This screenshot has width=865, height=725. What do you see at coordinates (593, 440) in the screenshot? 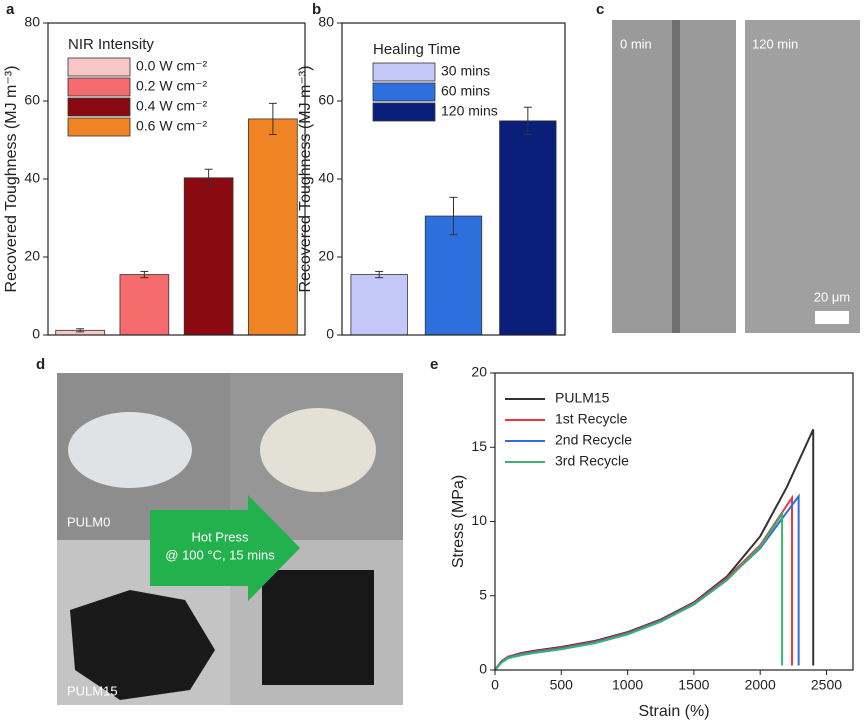
I see `legend-label: 2nd Recycle` at bounding box center [593, 440].